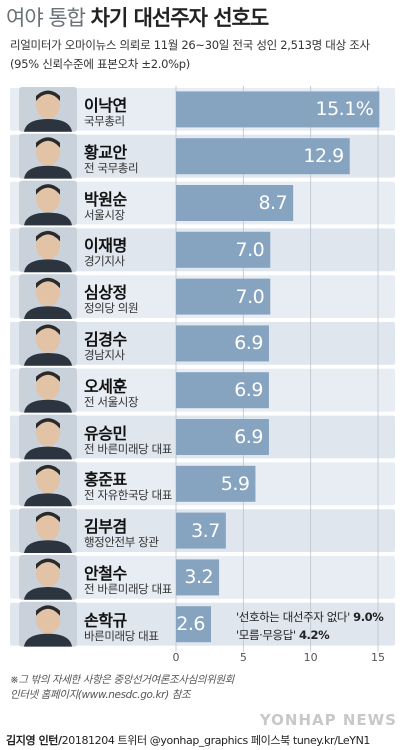  Describe the element at coordinates (180, 18) in the screenshot. I see `title-main: 차기 대선주자 선호도` at that location.